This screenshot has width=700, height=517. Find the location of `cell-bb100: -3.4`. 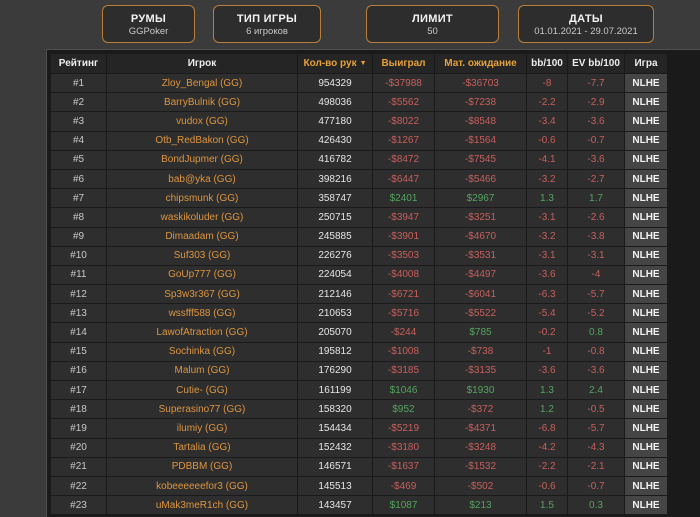

cell-bb100: -3.4 is located at coordinates (547, 121).